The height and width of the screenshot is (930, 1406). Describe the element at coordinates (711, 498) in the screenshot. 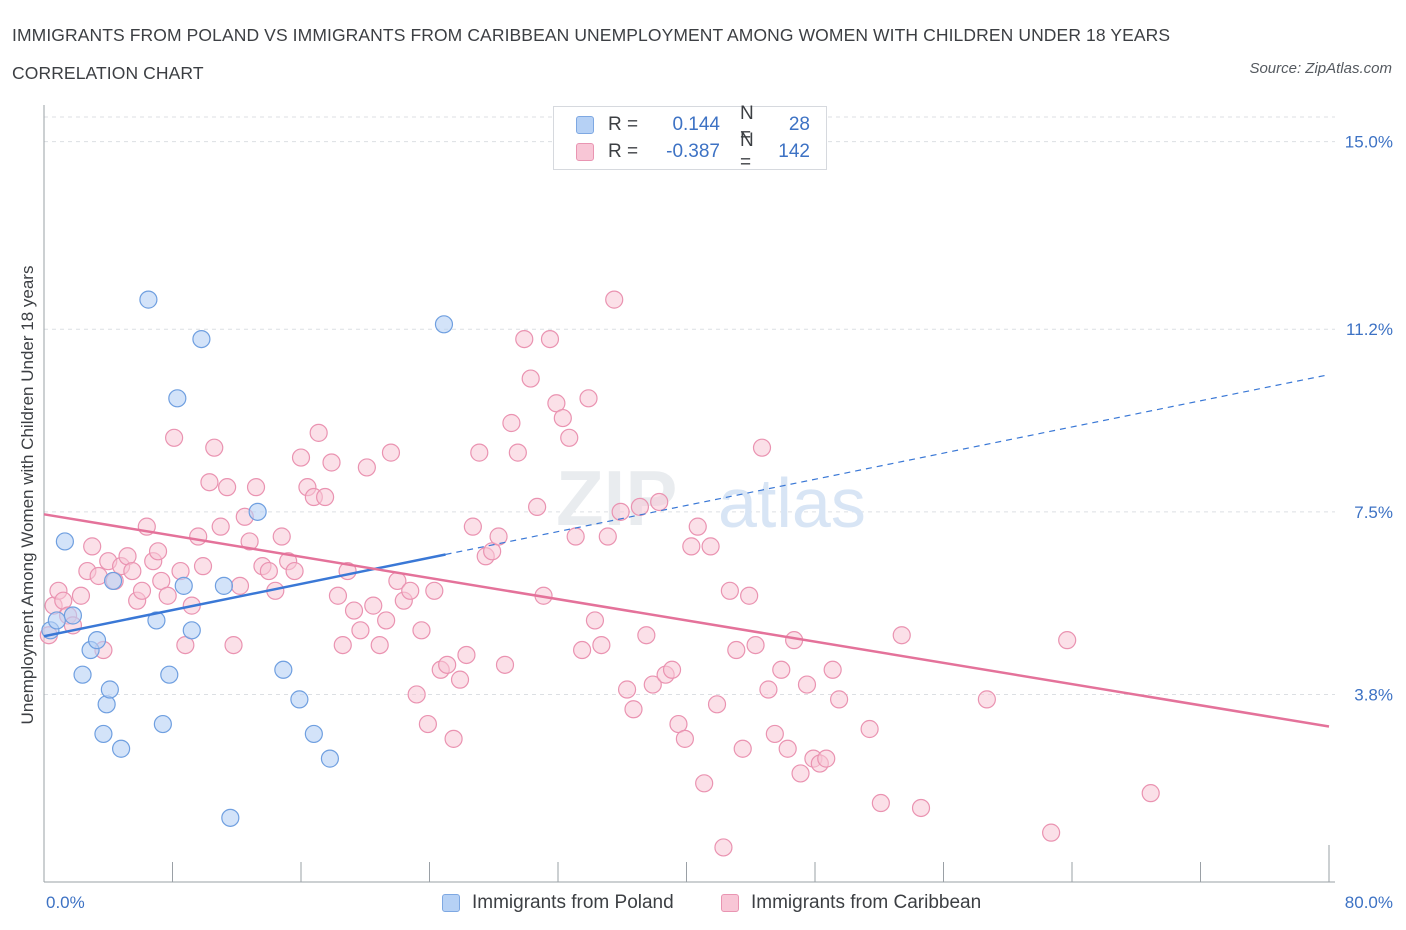

I see `watermark: ZIP atlas` at that location.